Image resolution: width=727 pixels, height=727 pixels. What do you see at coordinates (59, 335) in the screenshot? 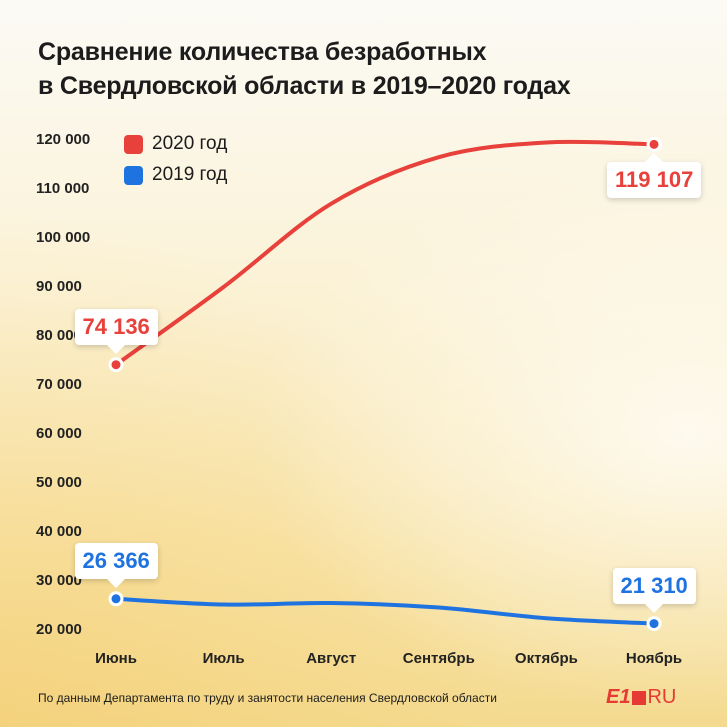
I see `y-tick-label: 80 000` at bounding box center [59, 335].